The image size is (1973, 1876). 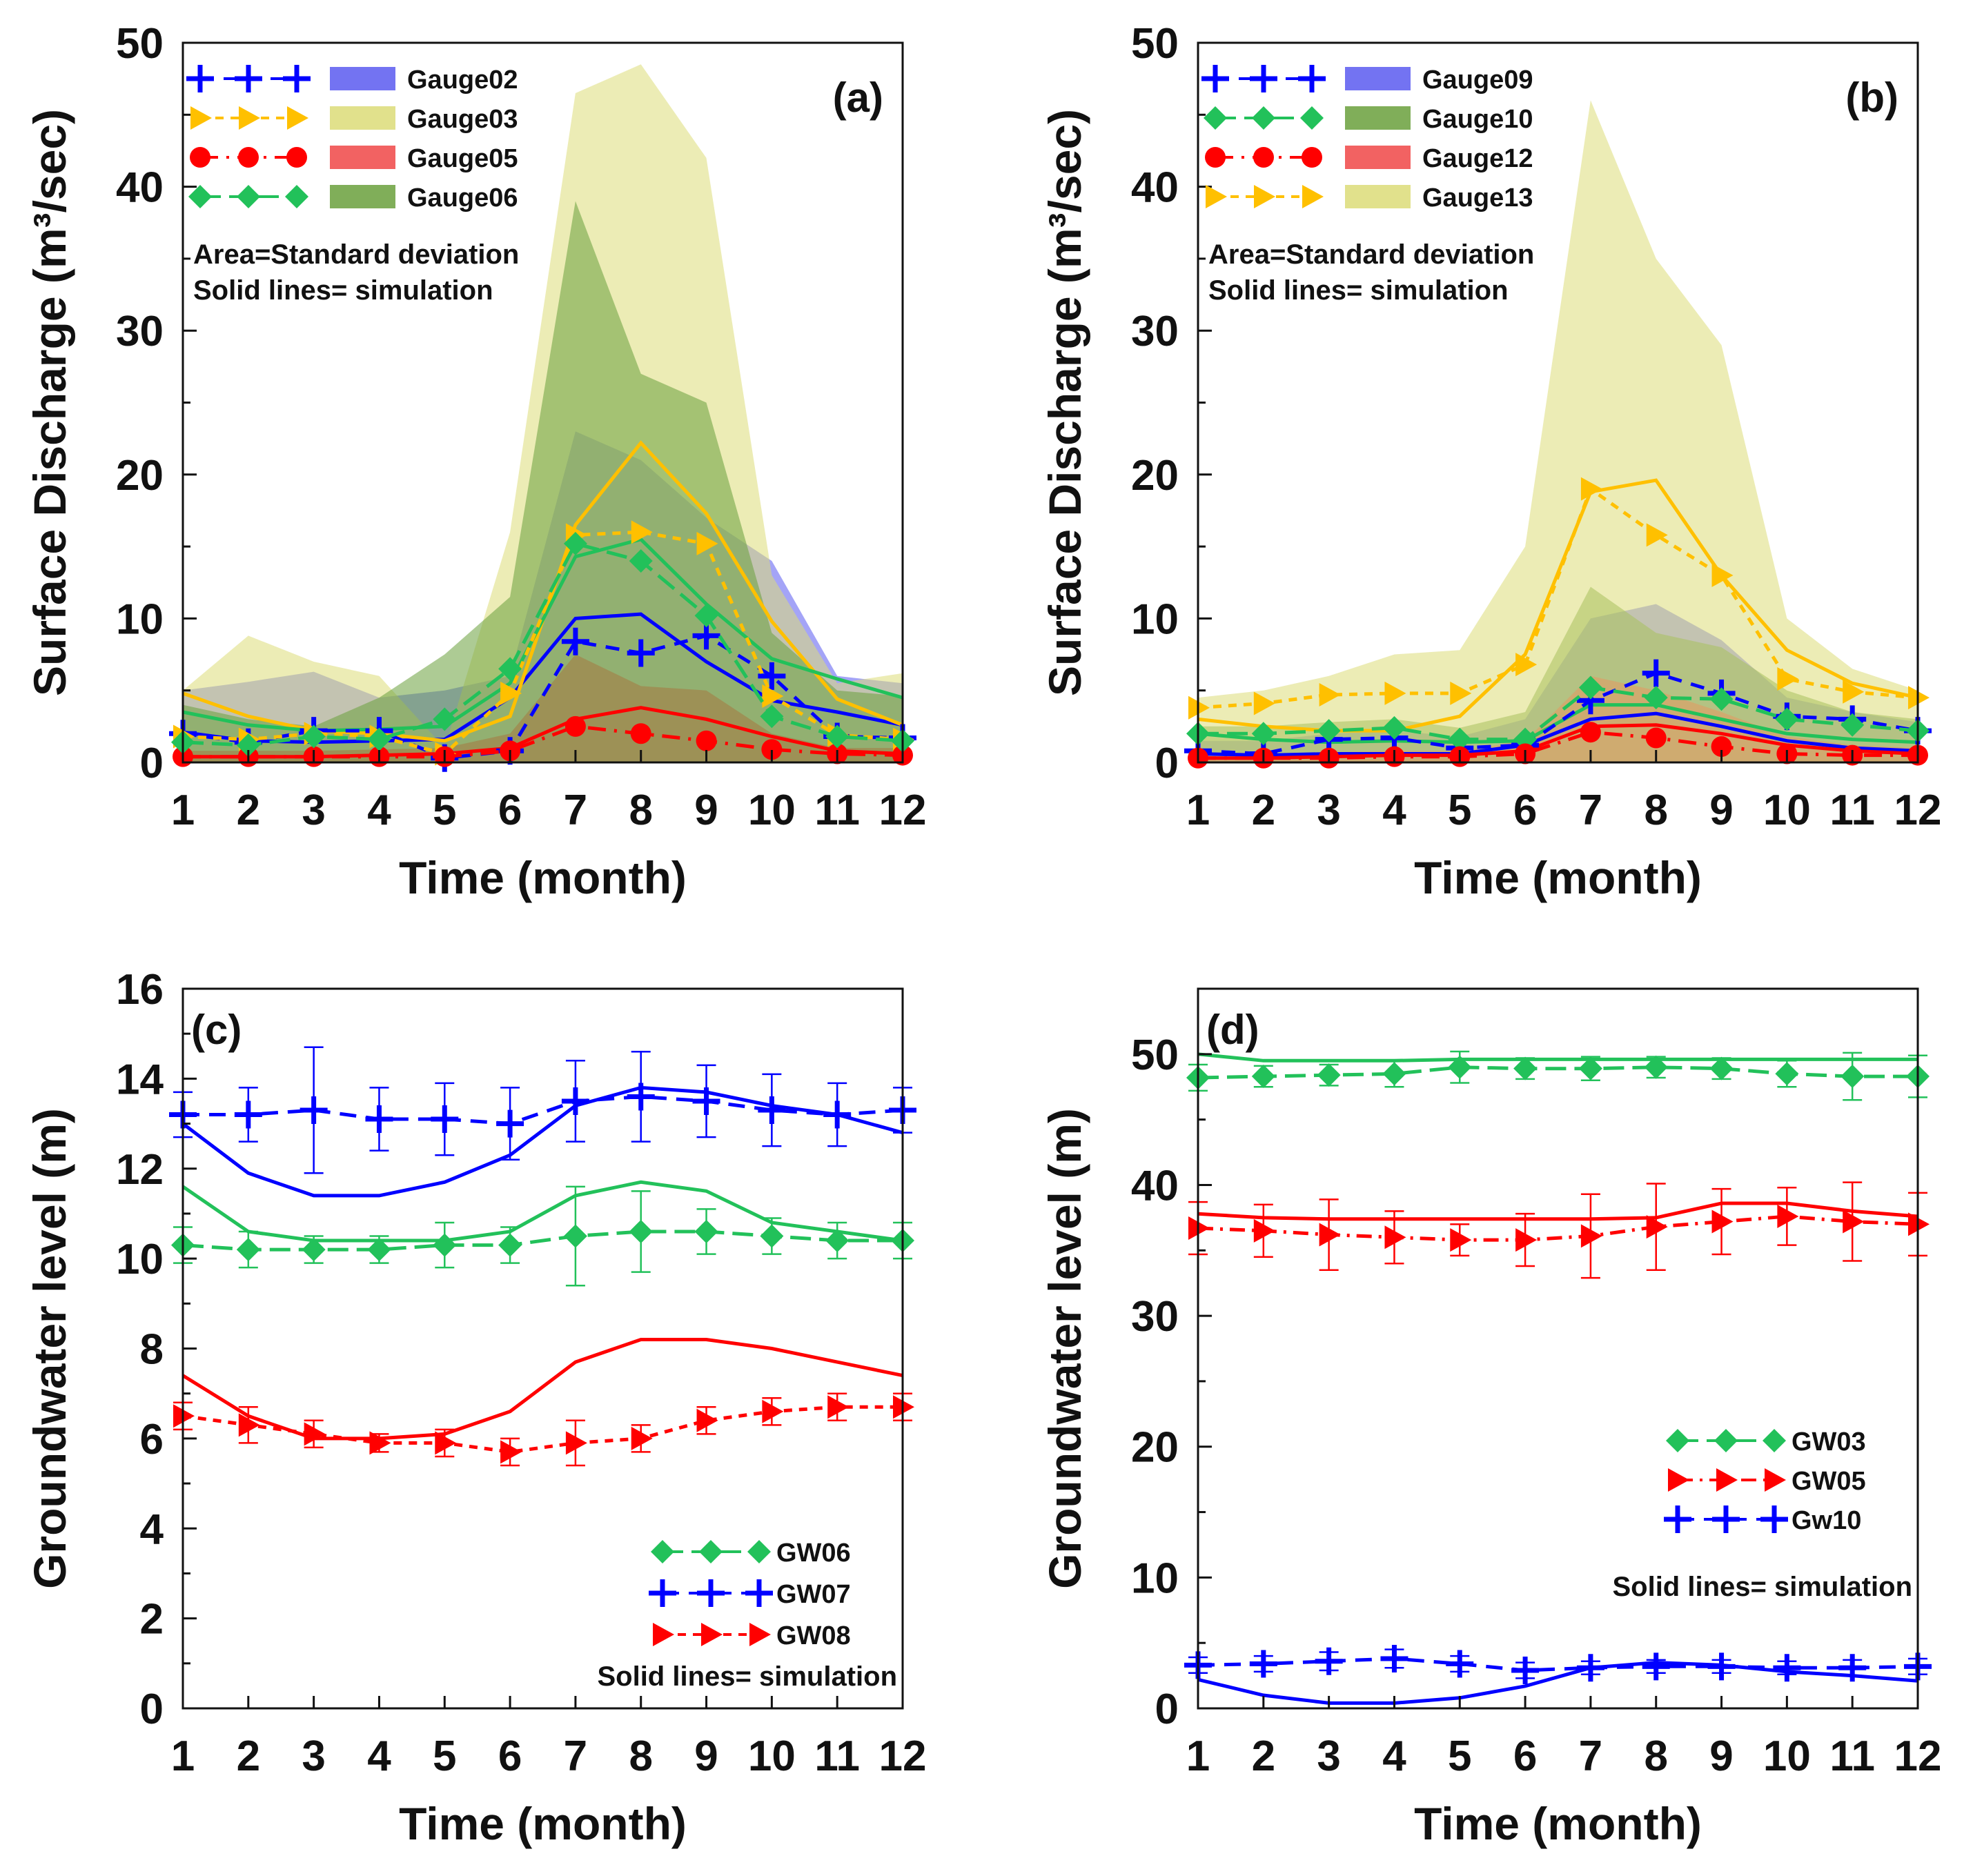 What do you see at coordinates (1852, 1756) in the screenshot?
I see `x-tick-label: 11` at bounding box center [1852, 1756].